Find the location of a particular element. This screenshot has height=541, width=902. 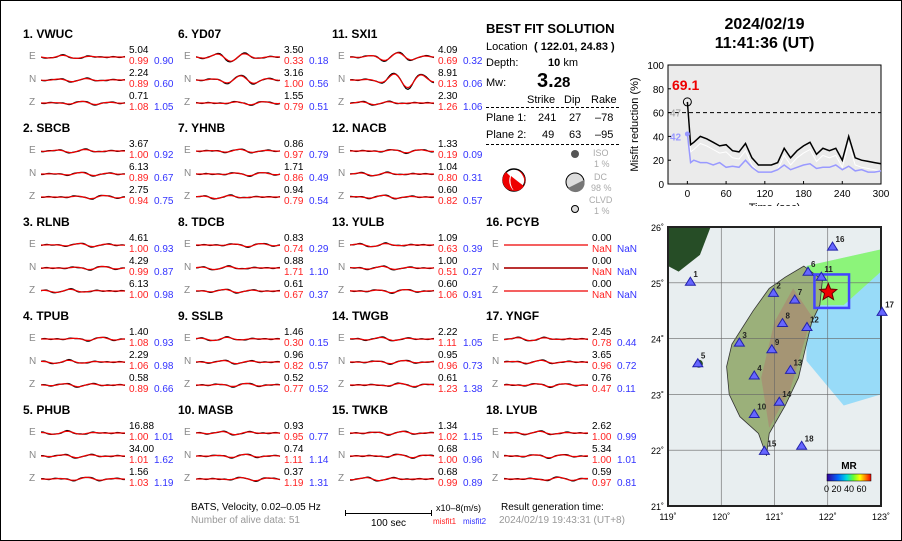

amplitude-value: 1.04 is located at coordinates (448, 167).